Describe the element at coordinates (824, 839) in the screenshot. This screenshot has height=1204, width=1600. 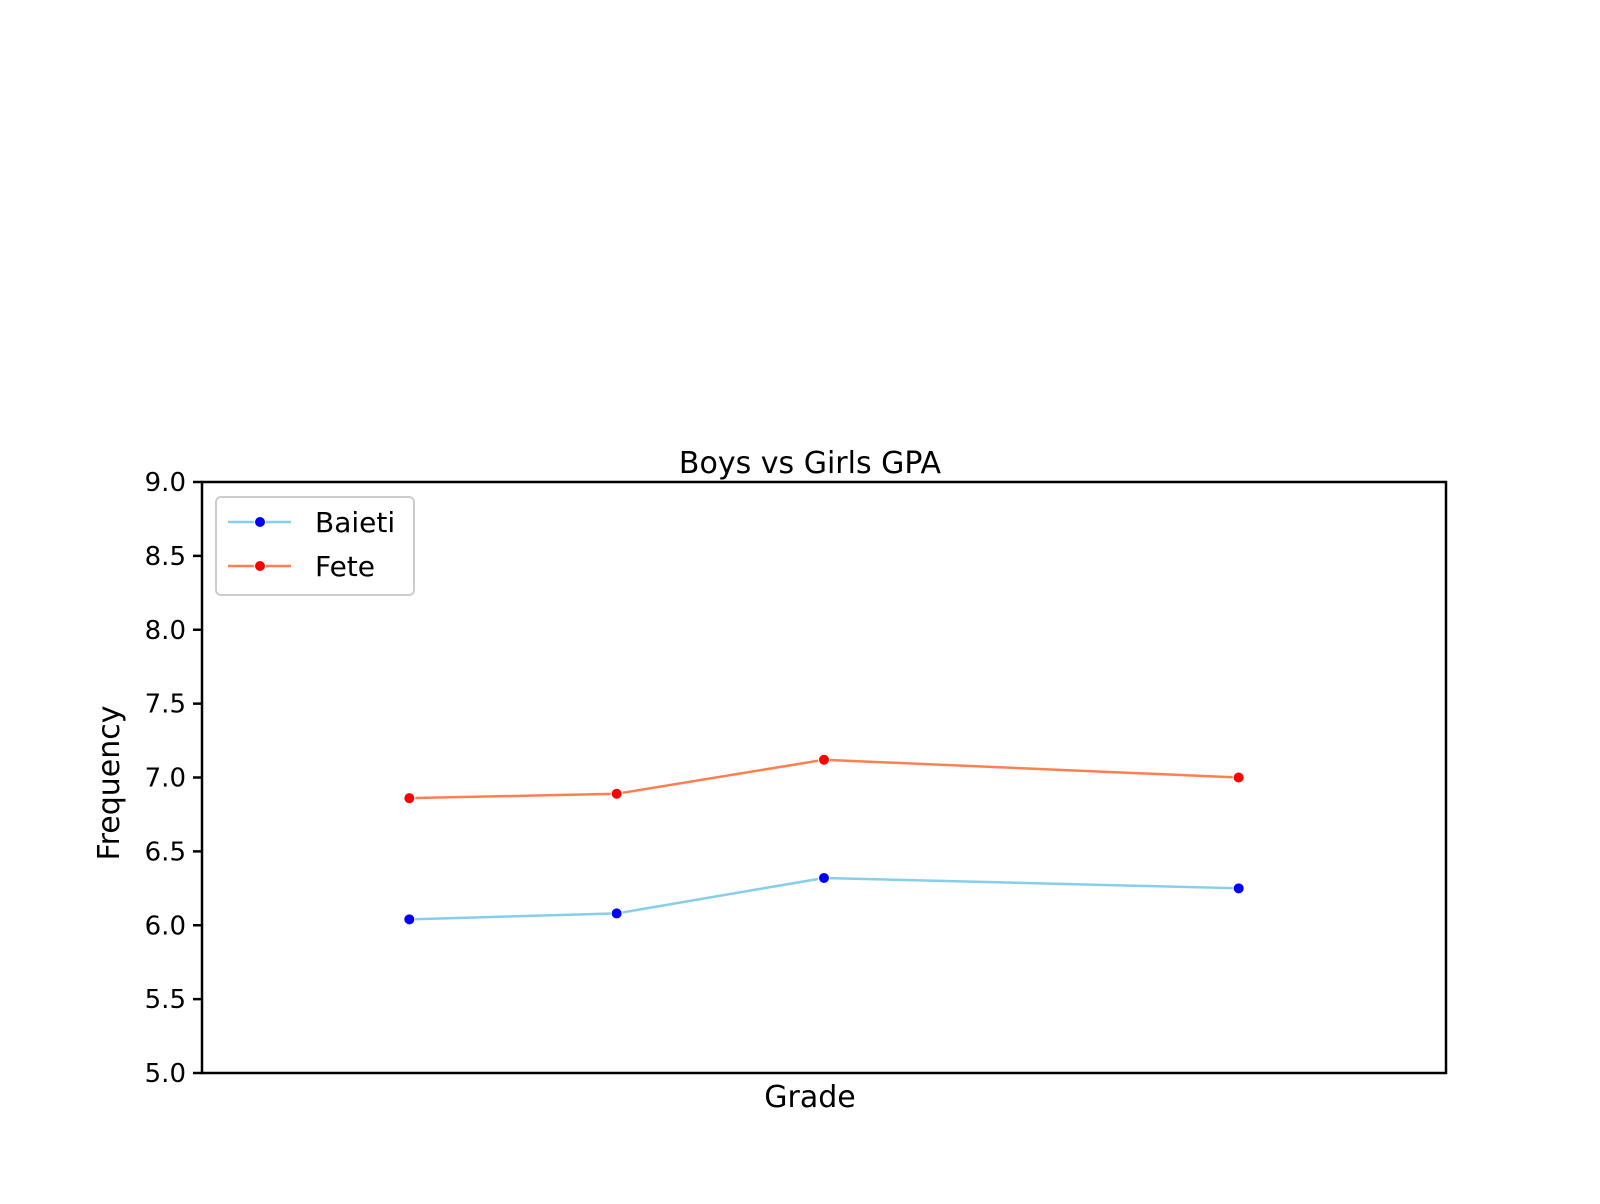
I see `series-layer` at that location.